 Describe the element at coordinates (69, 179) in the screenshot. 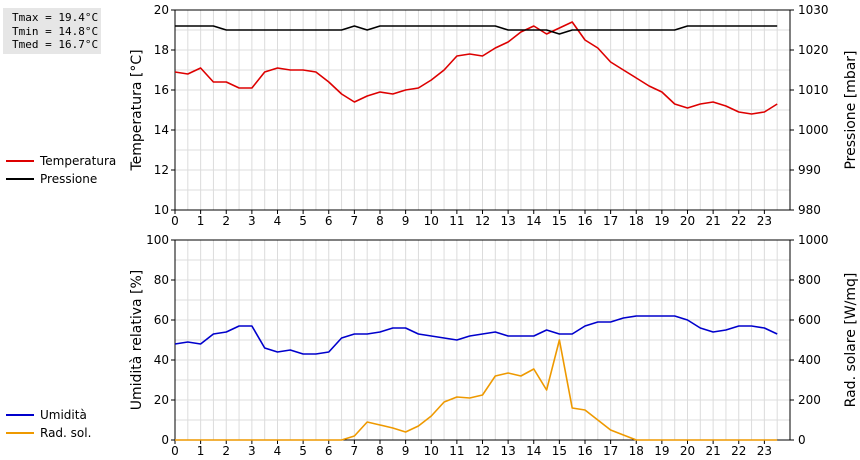

I see `legend-label-pressione: Pressione` at that location.